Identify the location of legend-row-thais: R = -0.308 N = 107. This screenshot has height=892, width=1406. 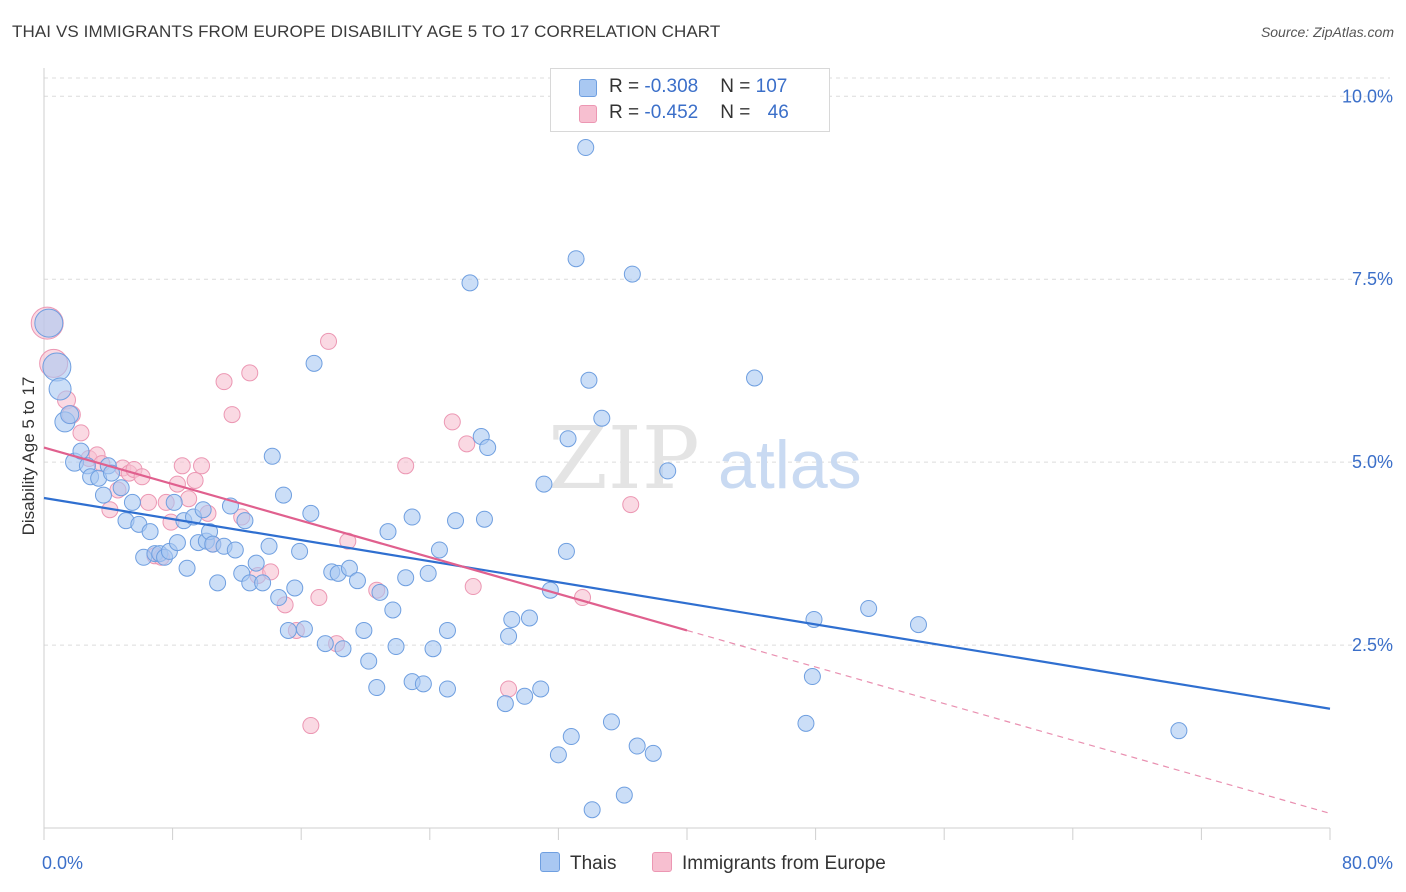
(690, 88).